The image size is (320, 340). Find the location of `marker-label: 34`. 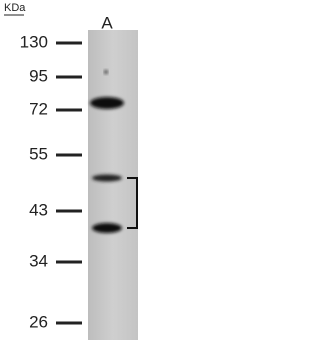

marker-label: 34 is located at coordinates (38, 260).